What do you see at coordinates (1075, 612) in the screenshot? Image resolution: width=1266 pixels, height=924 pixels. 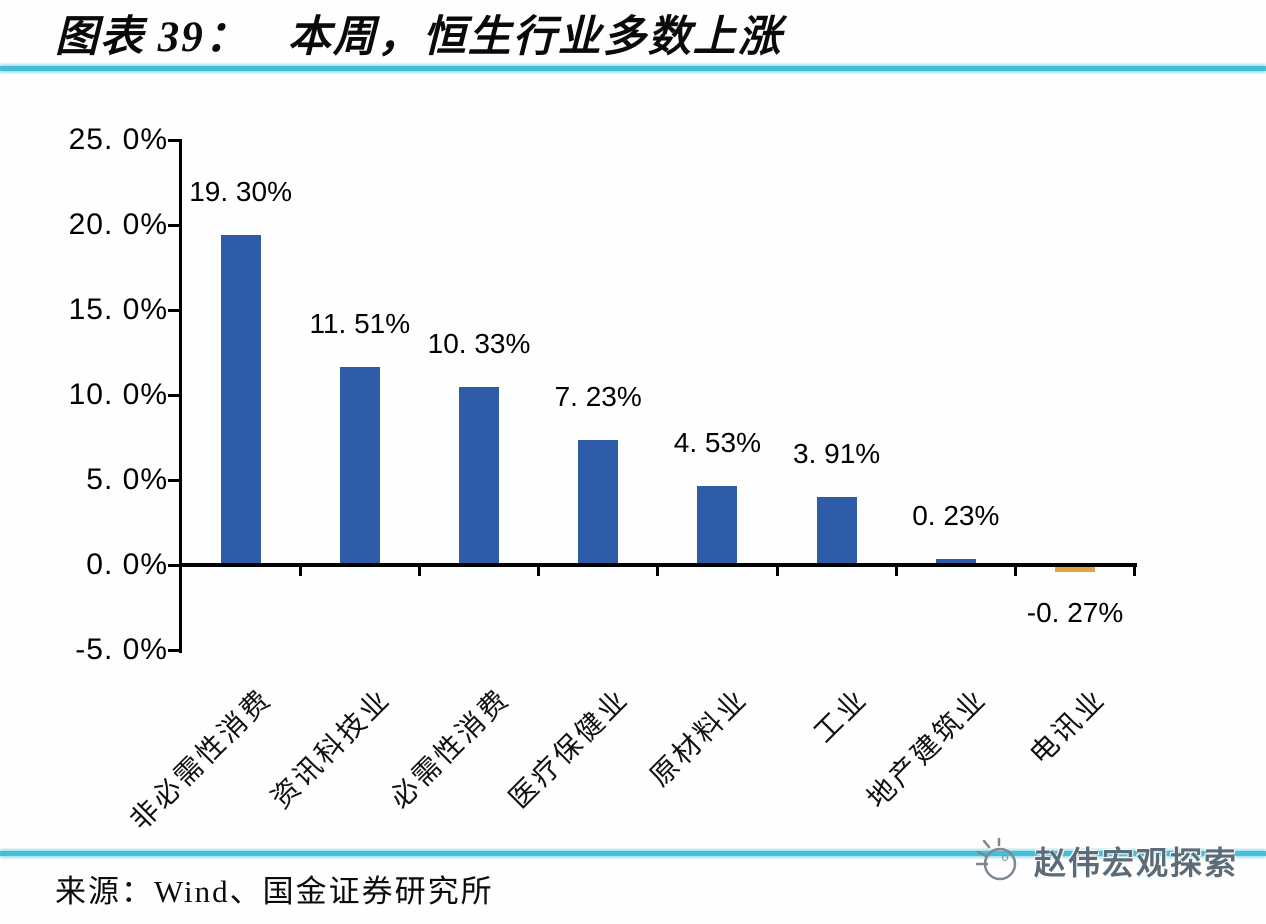 I see `bar-value-label: -0. 27%` at bounding box center [1075, 612].